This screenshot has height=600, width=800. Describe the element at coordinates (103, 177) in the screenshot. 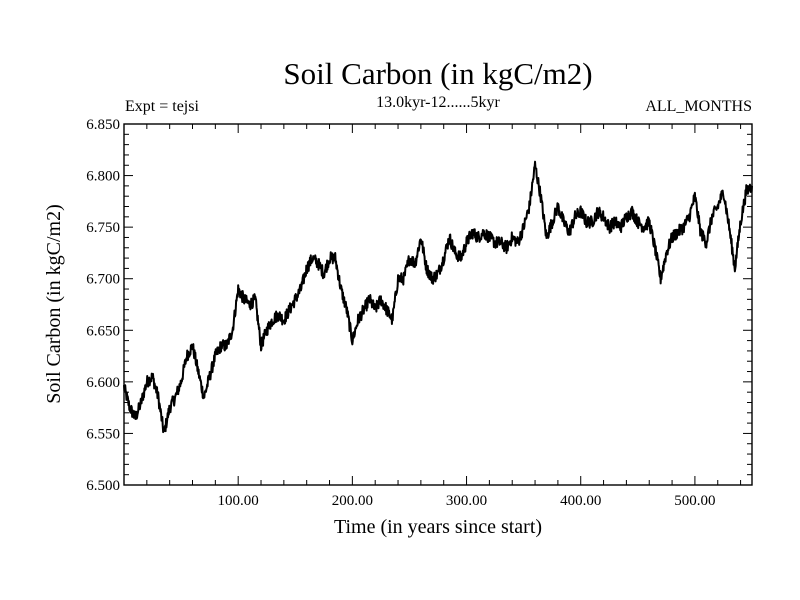

I see `y-tick-label: 6.800` at that location.